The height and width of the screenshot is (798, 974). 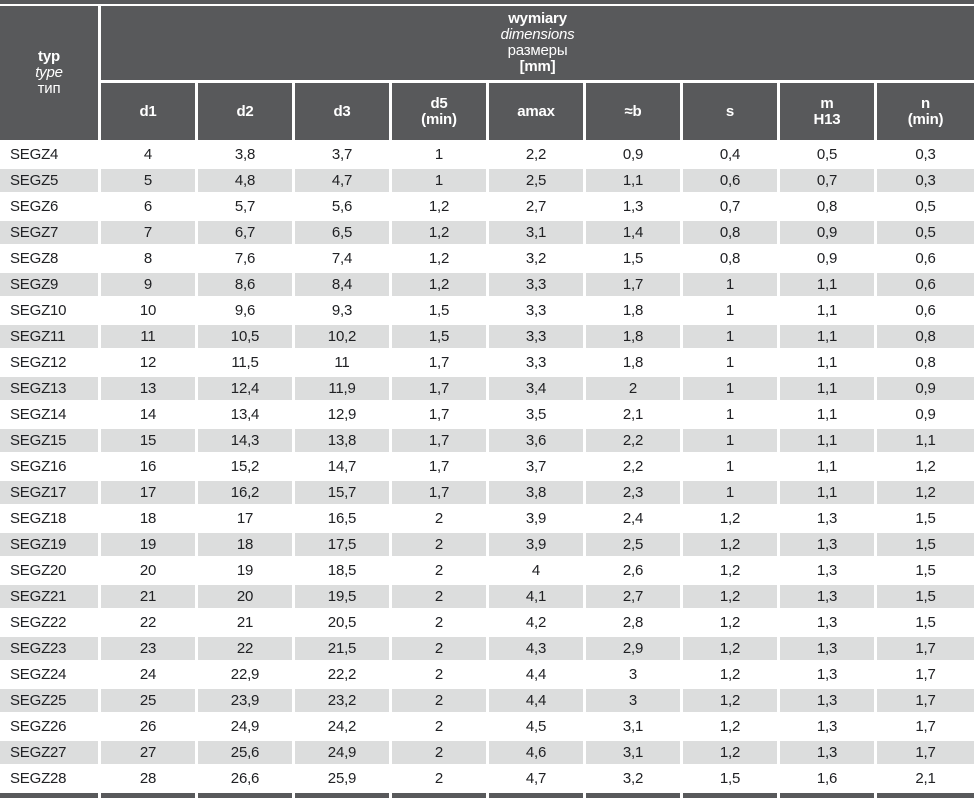 I want to click on dimensions-label-ru: размеры, so click(x=537, y=50).